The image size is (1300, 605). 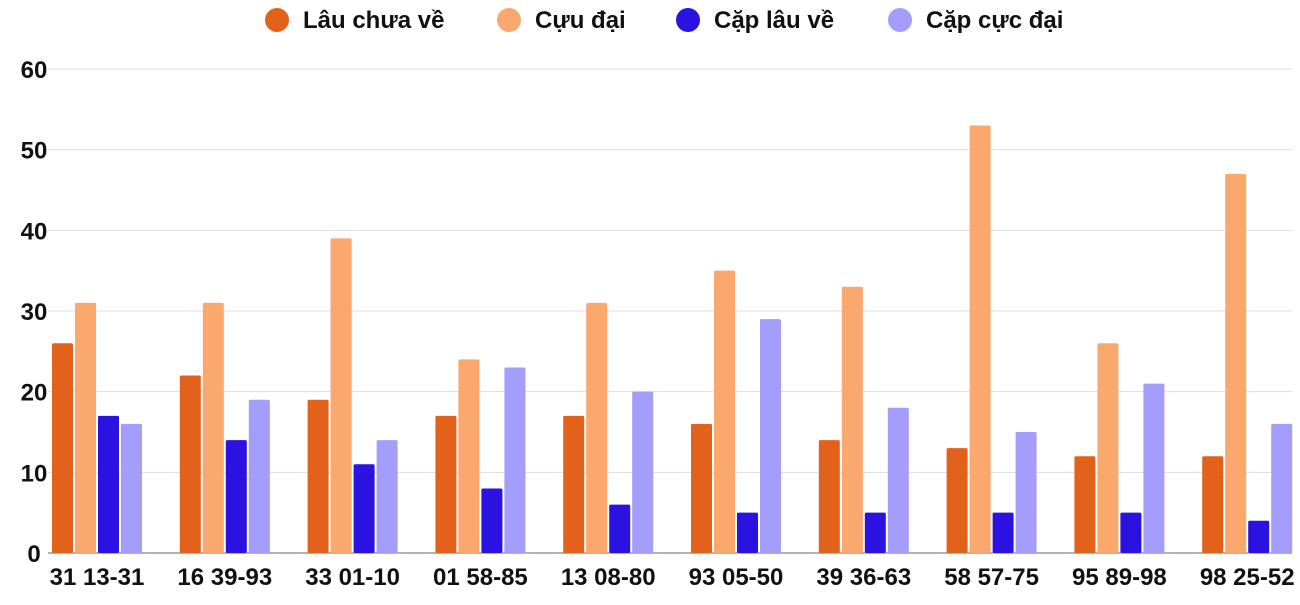 I want to click on x-tick-label: 95 89-98, so click(x=1119, y=577).